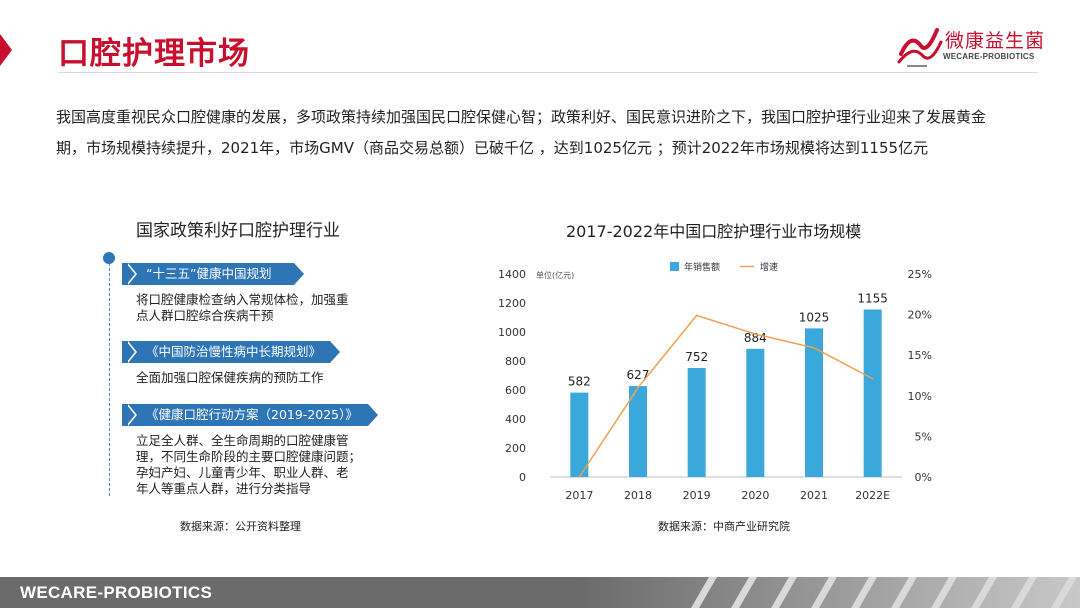 This screenshot has height=608, width=1080. What do you see at coordinates (755, 338) in the screenshot?
I see `bar-data-label: 884` at bounding box center [755, 338].